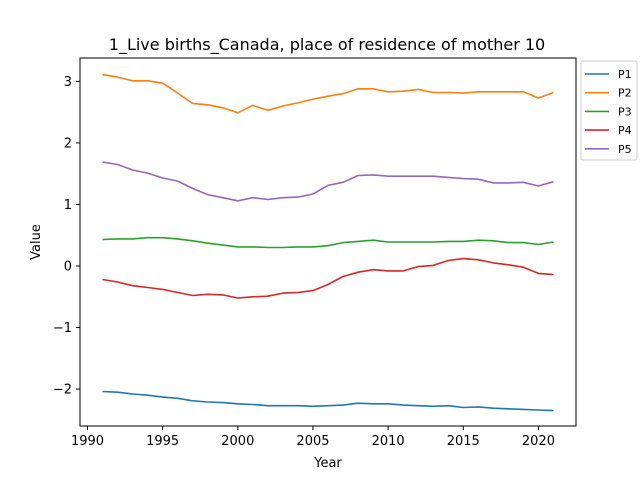 Image resolution: width=640 pixels, height=480 pixels. I want to click on x-tick-label: 2015, so click(463, 441).